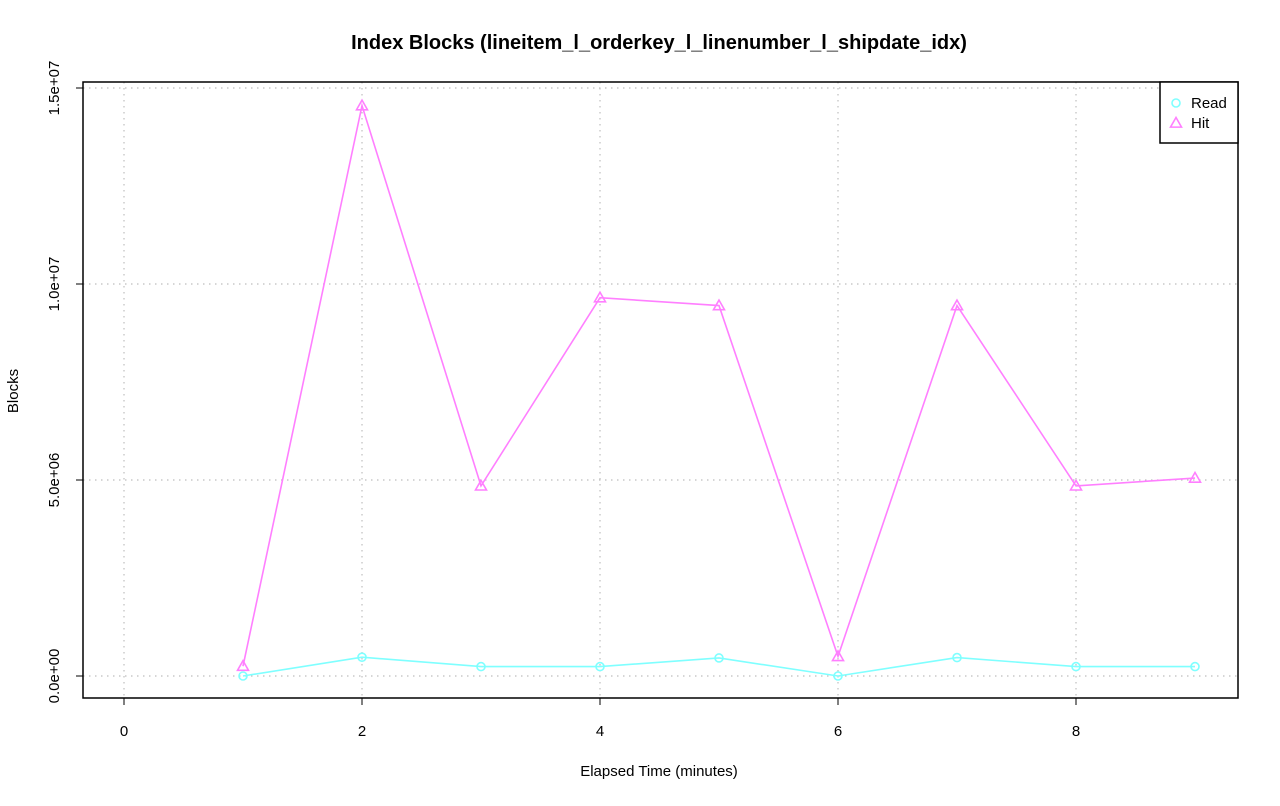 This screenshot has height=806, width=1280. I want to click on x-axis-label: Elapsed Time (minutes), so click(659, 771).